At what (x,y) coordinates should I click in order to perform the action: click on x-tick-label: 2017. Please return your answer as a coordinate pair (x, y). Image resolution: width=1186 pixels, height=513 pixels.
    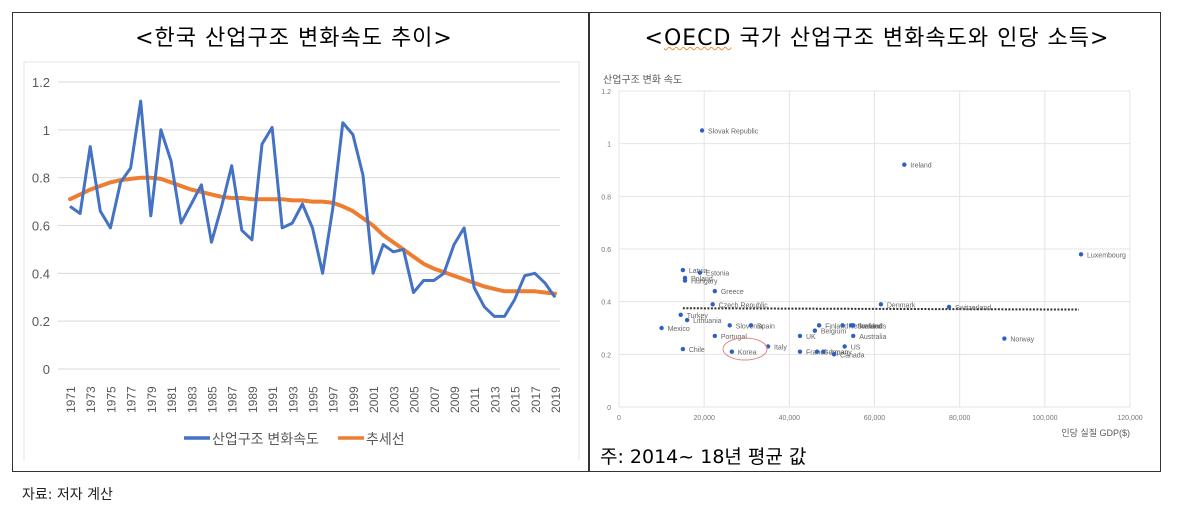
    Looking at the image, I should click on (536, 399).